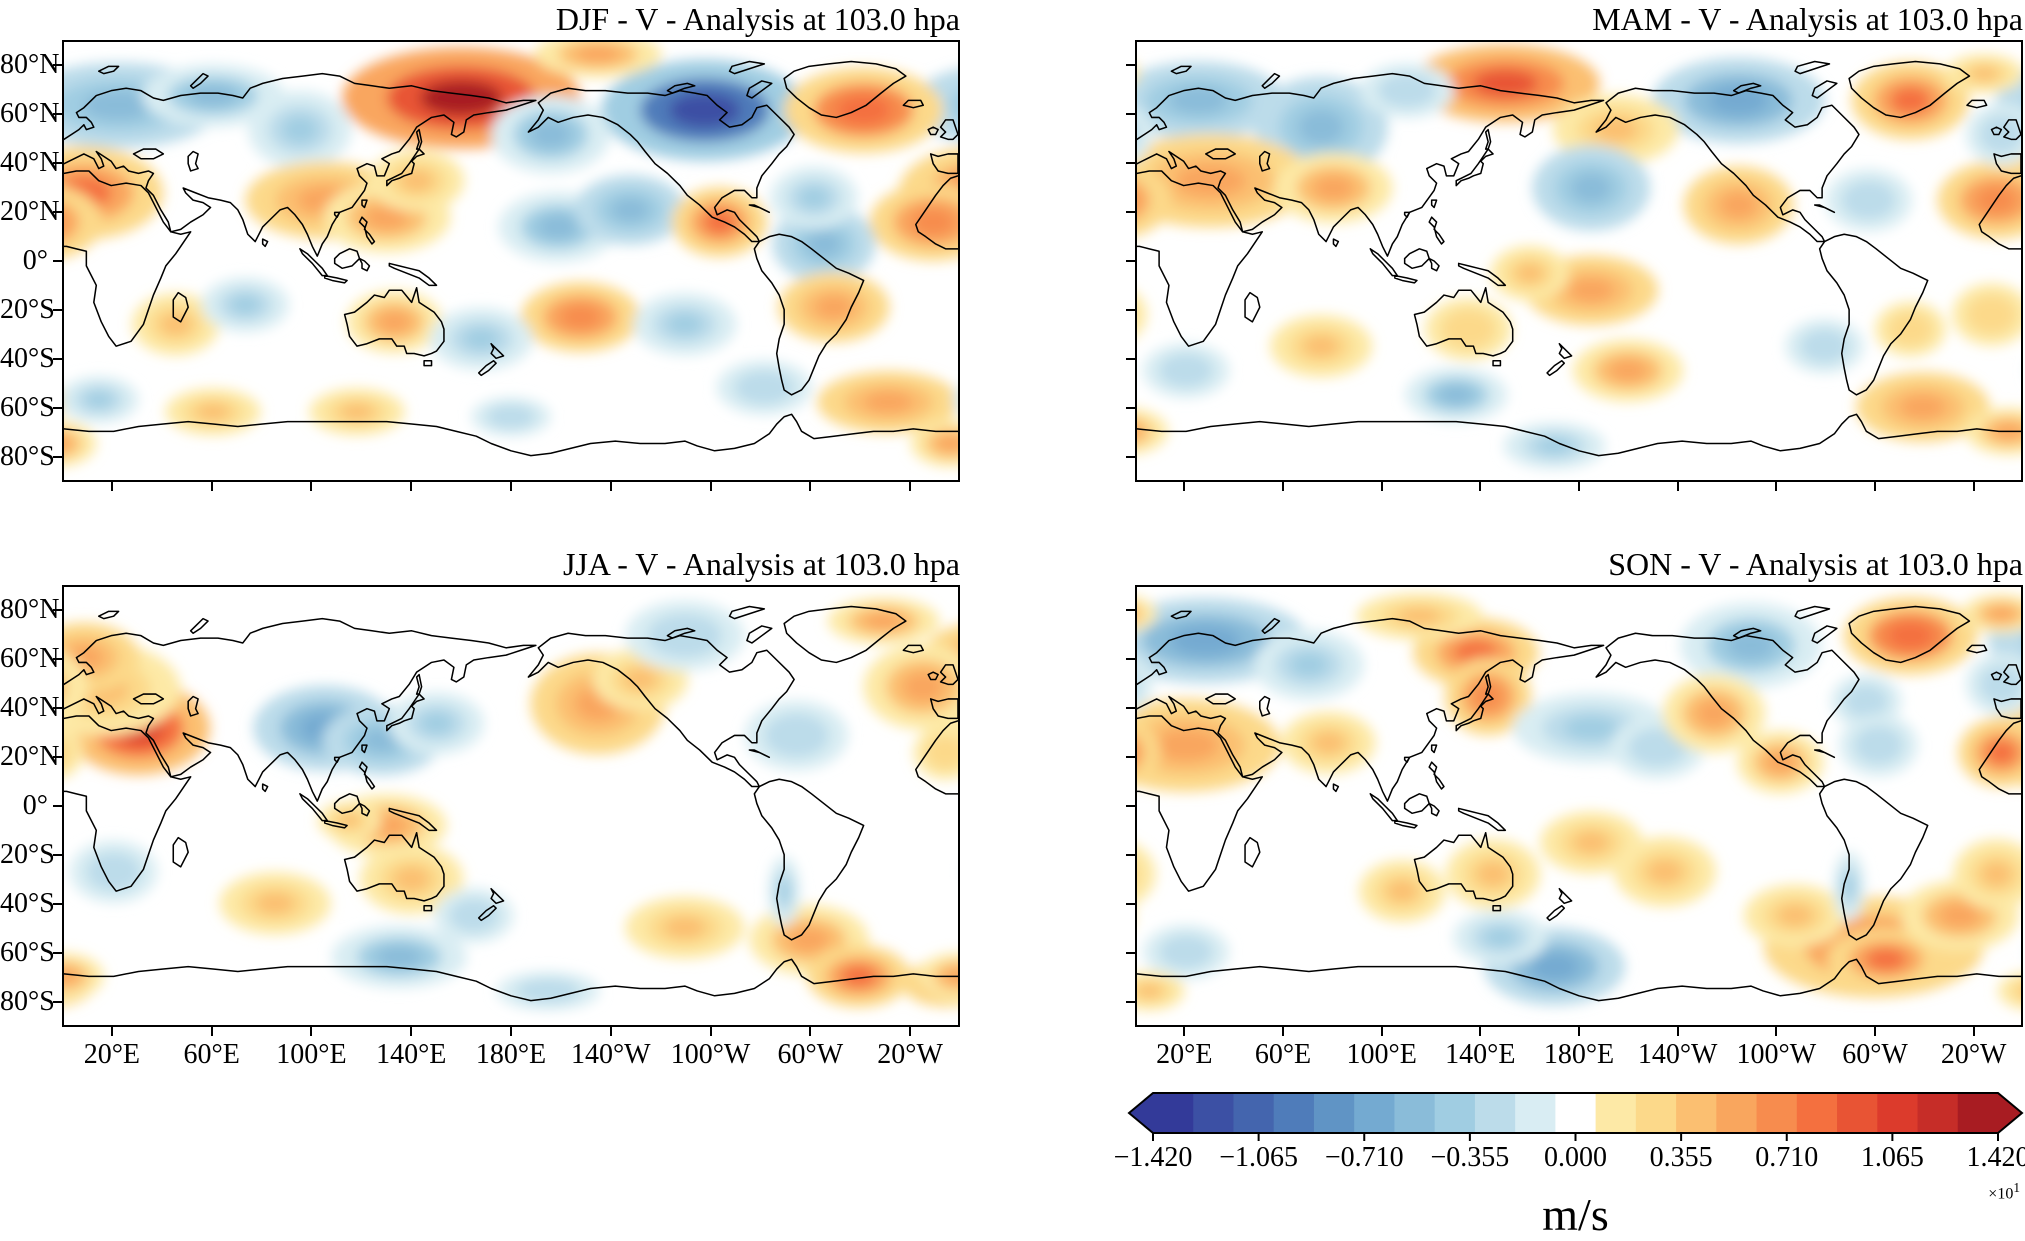  What do you see at coordinates (1786, 1158) in the screenshot?
I see `colorbar-tick-label: 0.710` at bounding box center [1786, 1158].